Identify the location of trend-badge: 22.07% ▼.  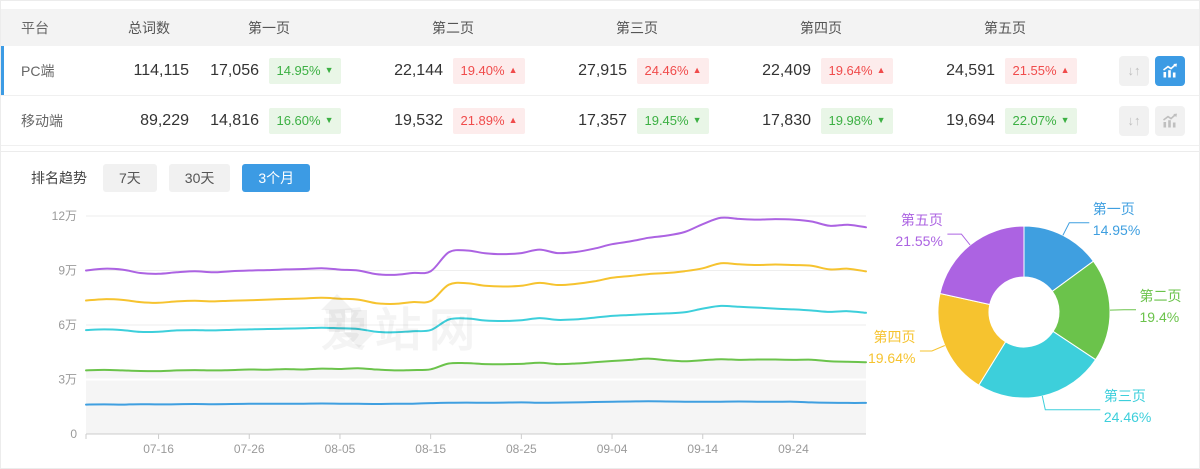
(1041, 120).